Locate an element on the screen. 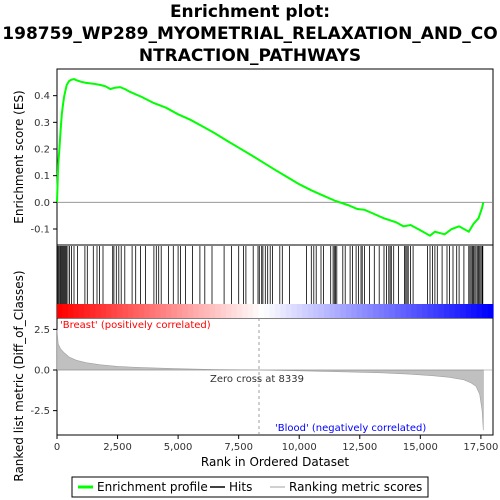 This screenshot has width=500, height=500. es-y-tick-label: 0.3 is located at coordinates (42, 123).